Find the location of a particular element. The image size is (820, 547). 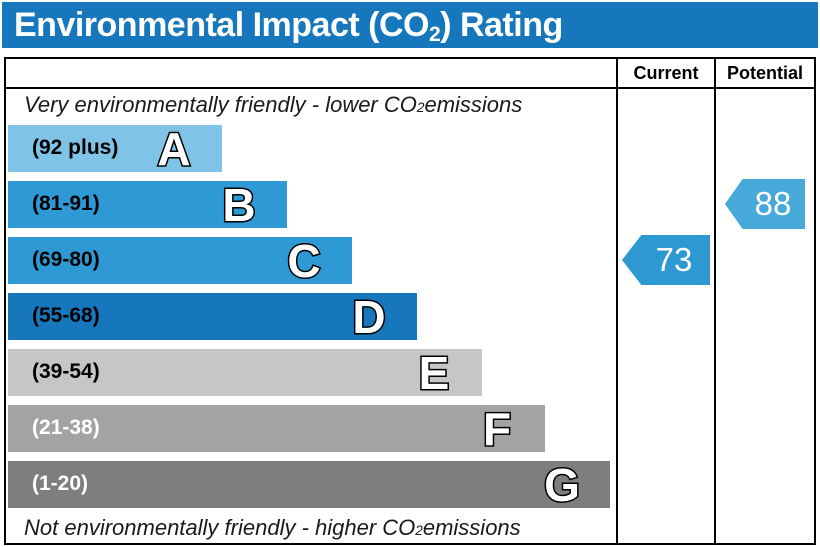

current-column: Current 73 is located at coordinates (667, 301).